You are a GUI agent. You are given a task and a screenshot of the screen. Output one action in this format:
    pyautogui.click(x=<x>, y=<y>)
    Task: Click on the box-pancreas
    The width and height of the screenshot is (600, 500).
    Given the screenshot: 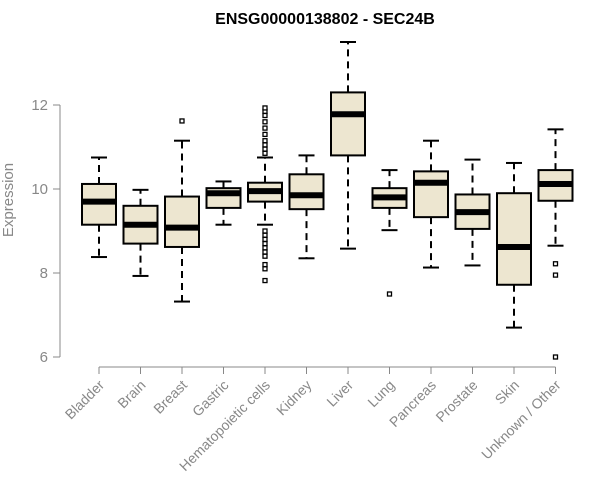 What is the action you would take?
    pyautogui.click(x=431, y=204)
    